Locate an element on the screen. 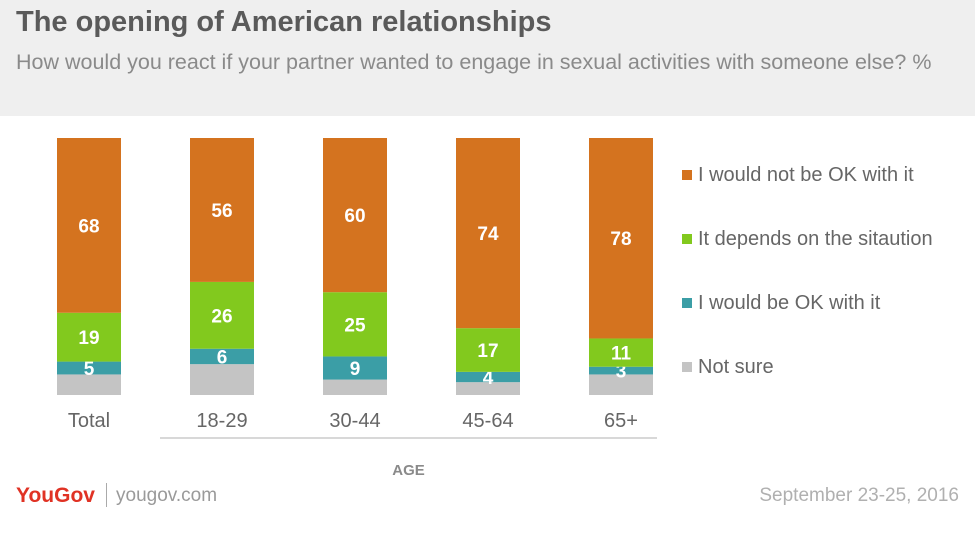 This screenshot has height=548, width=975. data-label: 17 is located at coordinates (487, 351).